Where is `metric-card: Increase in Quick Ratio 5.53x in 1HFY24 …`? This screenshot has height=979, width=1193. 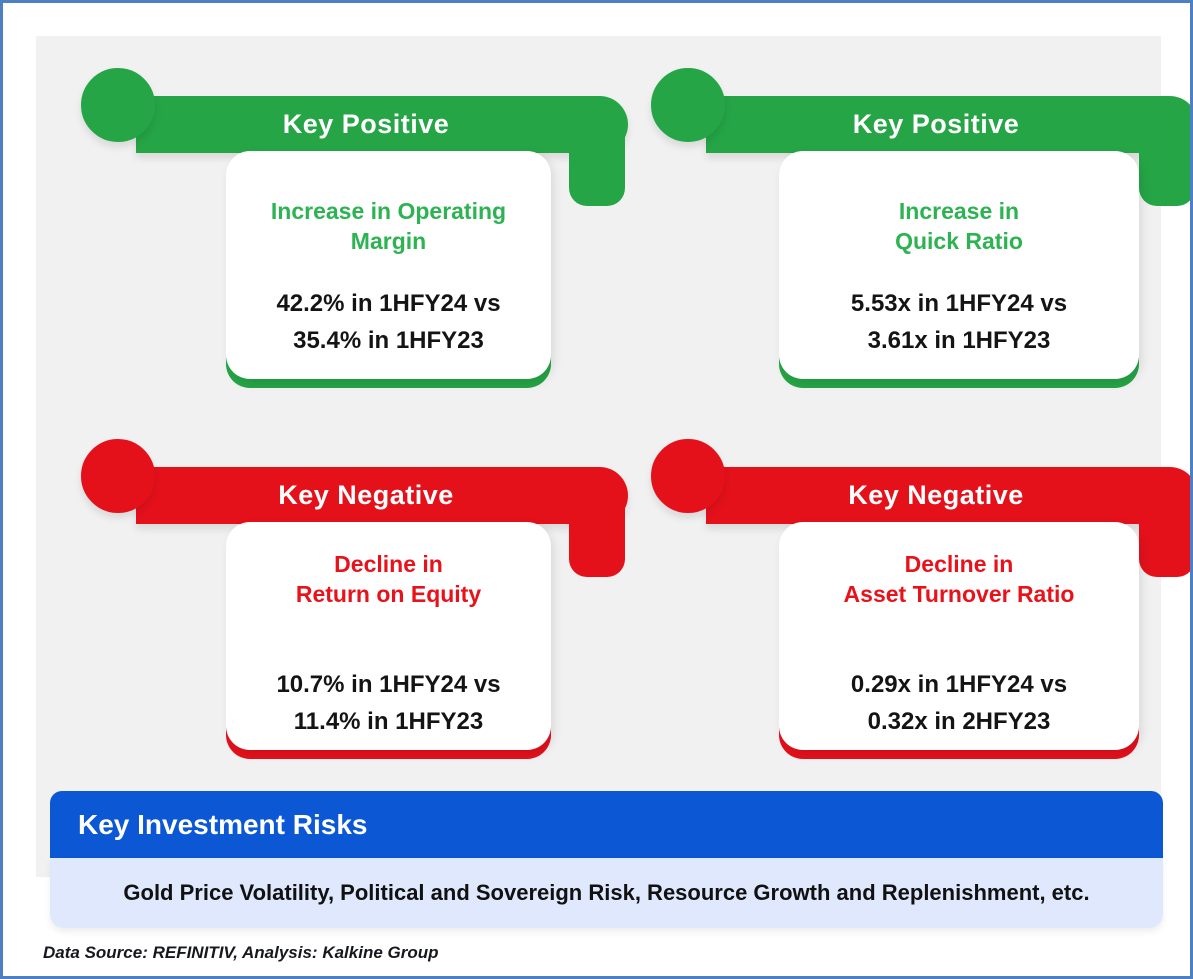 metric-card: Increase in Quick Ratio 5.53x in 1HFY24 … is located at coordinates (959, 265).